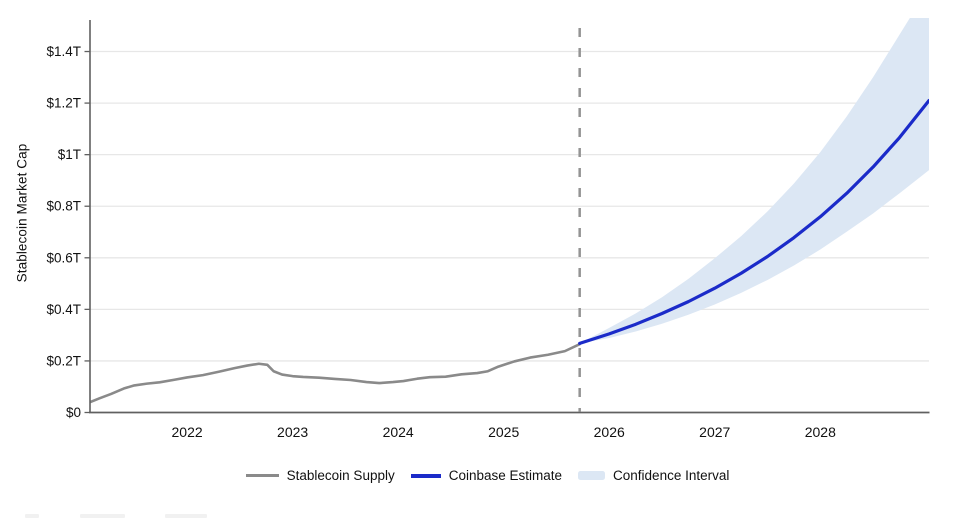  I want to click on x-tick-label: 2023, so click(292, 432).